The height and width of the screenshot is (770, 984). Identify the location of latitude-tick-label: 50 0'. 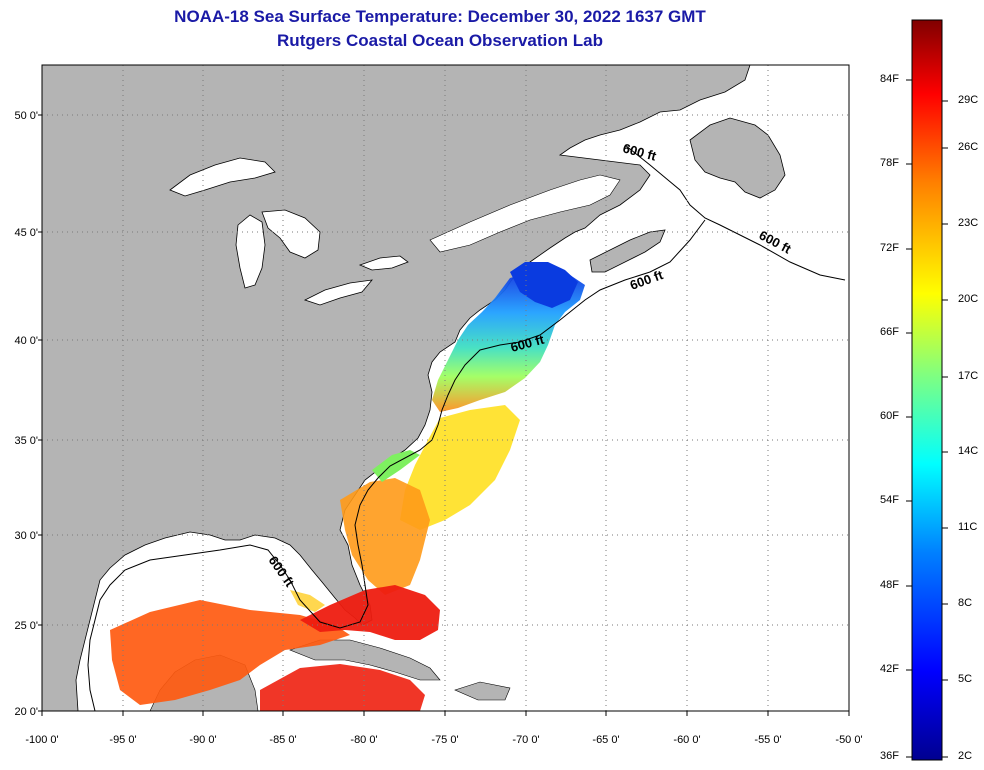
(26, 116).